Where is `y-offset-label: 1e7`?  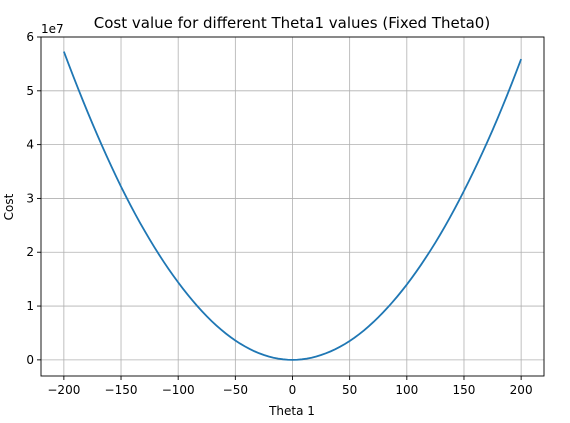 y-offset-label: 1e7 is located at coordinates (52, 29).